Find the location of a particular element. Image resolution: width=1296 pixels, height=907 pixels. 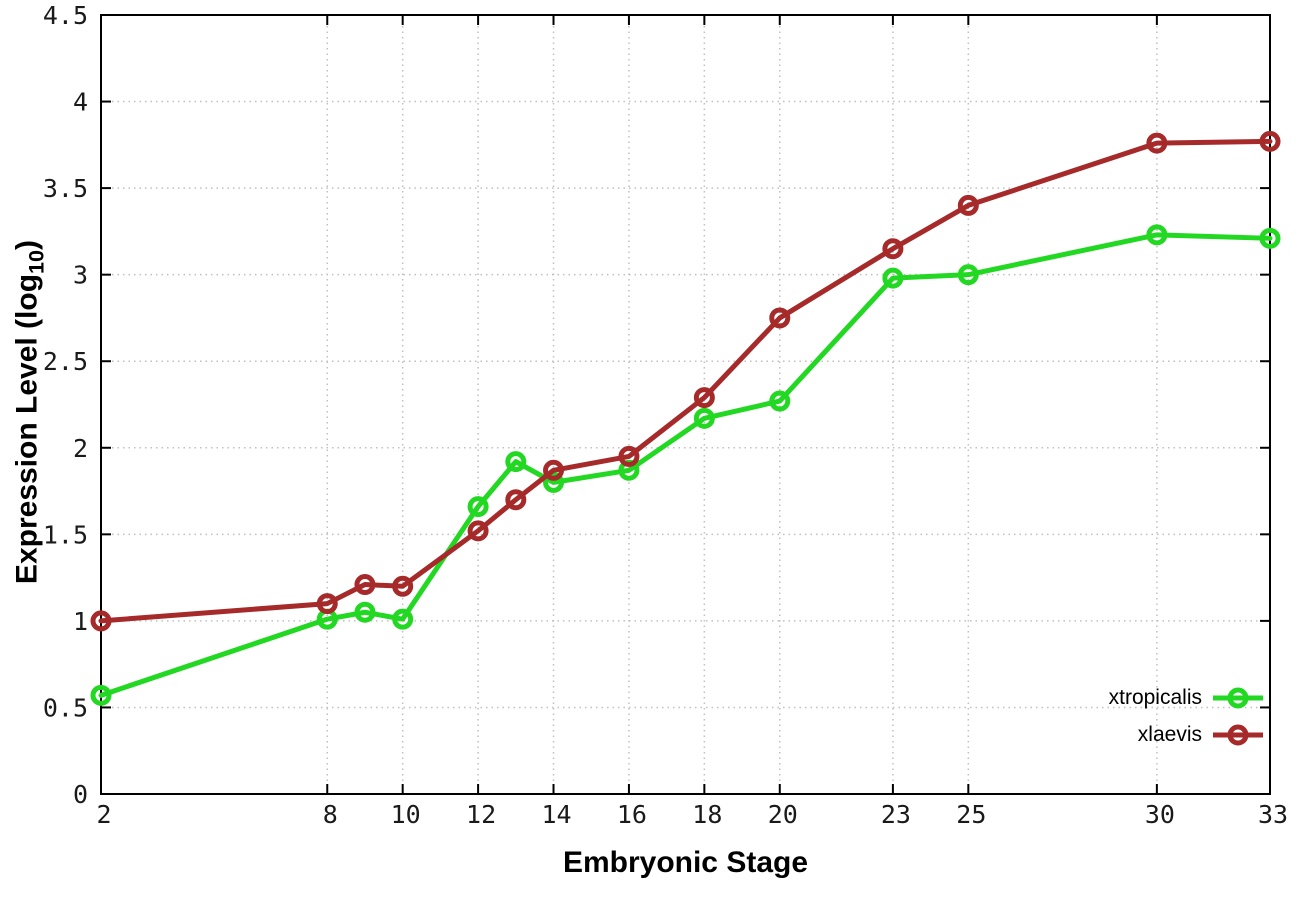

x-tick-label: 12 is located at coordinates (481, 814).